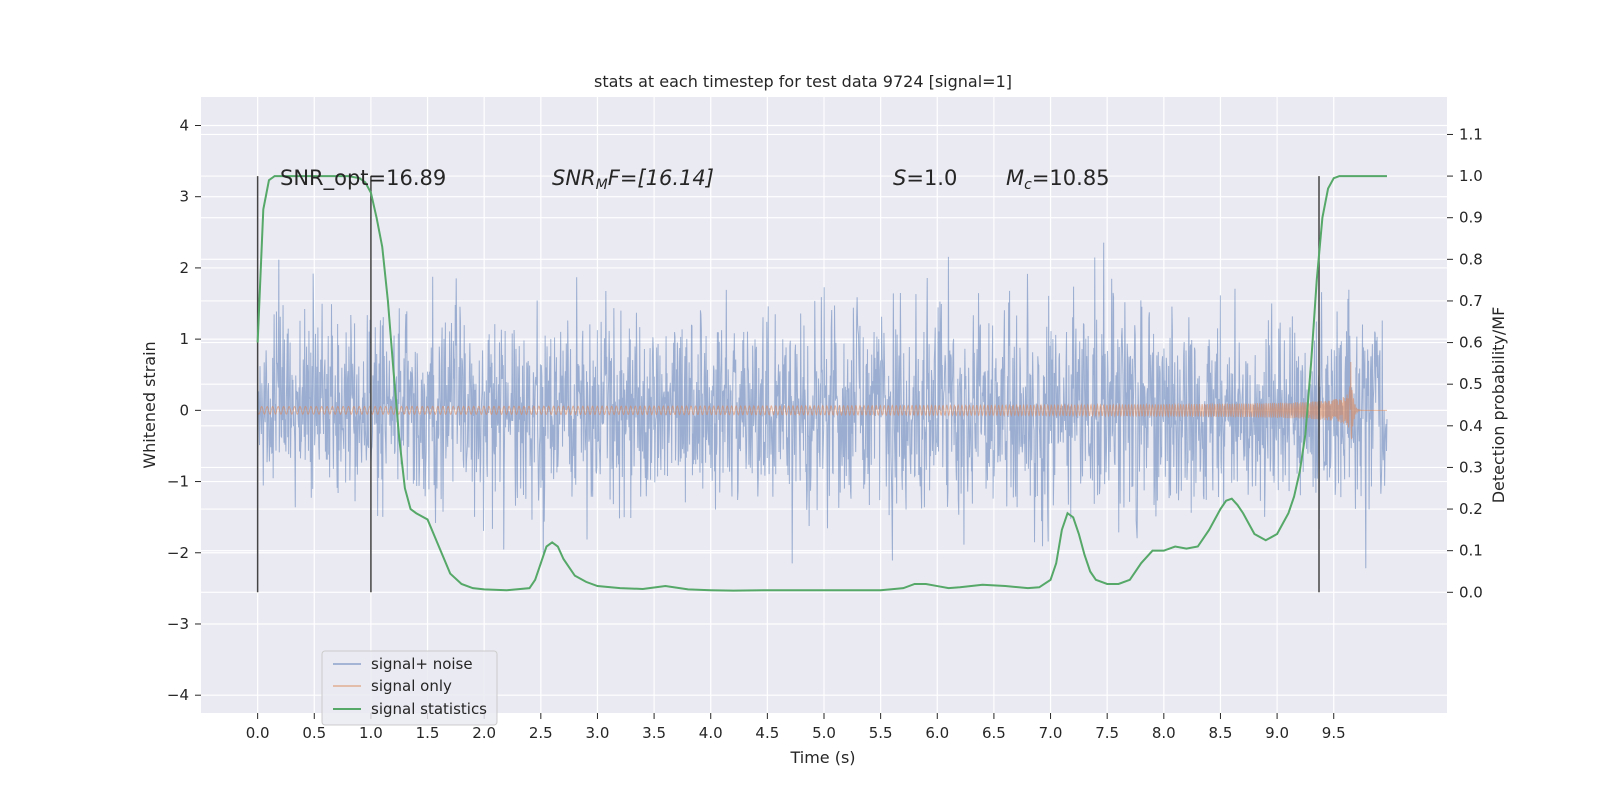 Image resolution: width=1600 pixels, height=800 pixels. I want to click on y-tick-label-8: −4, so click(178, 695).